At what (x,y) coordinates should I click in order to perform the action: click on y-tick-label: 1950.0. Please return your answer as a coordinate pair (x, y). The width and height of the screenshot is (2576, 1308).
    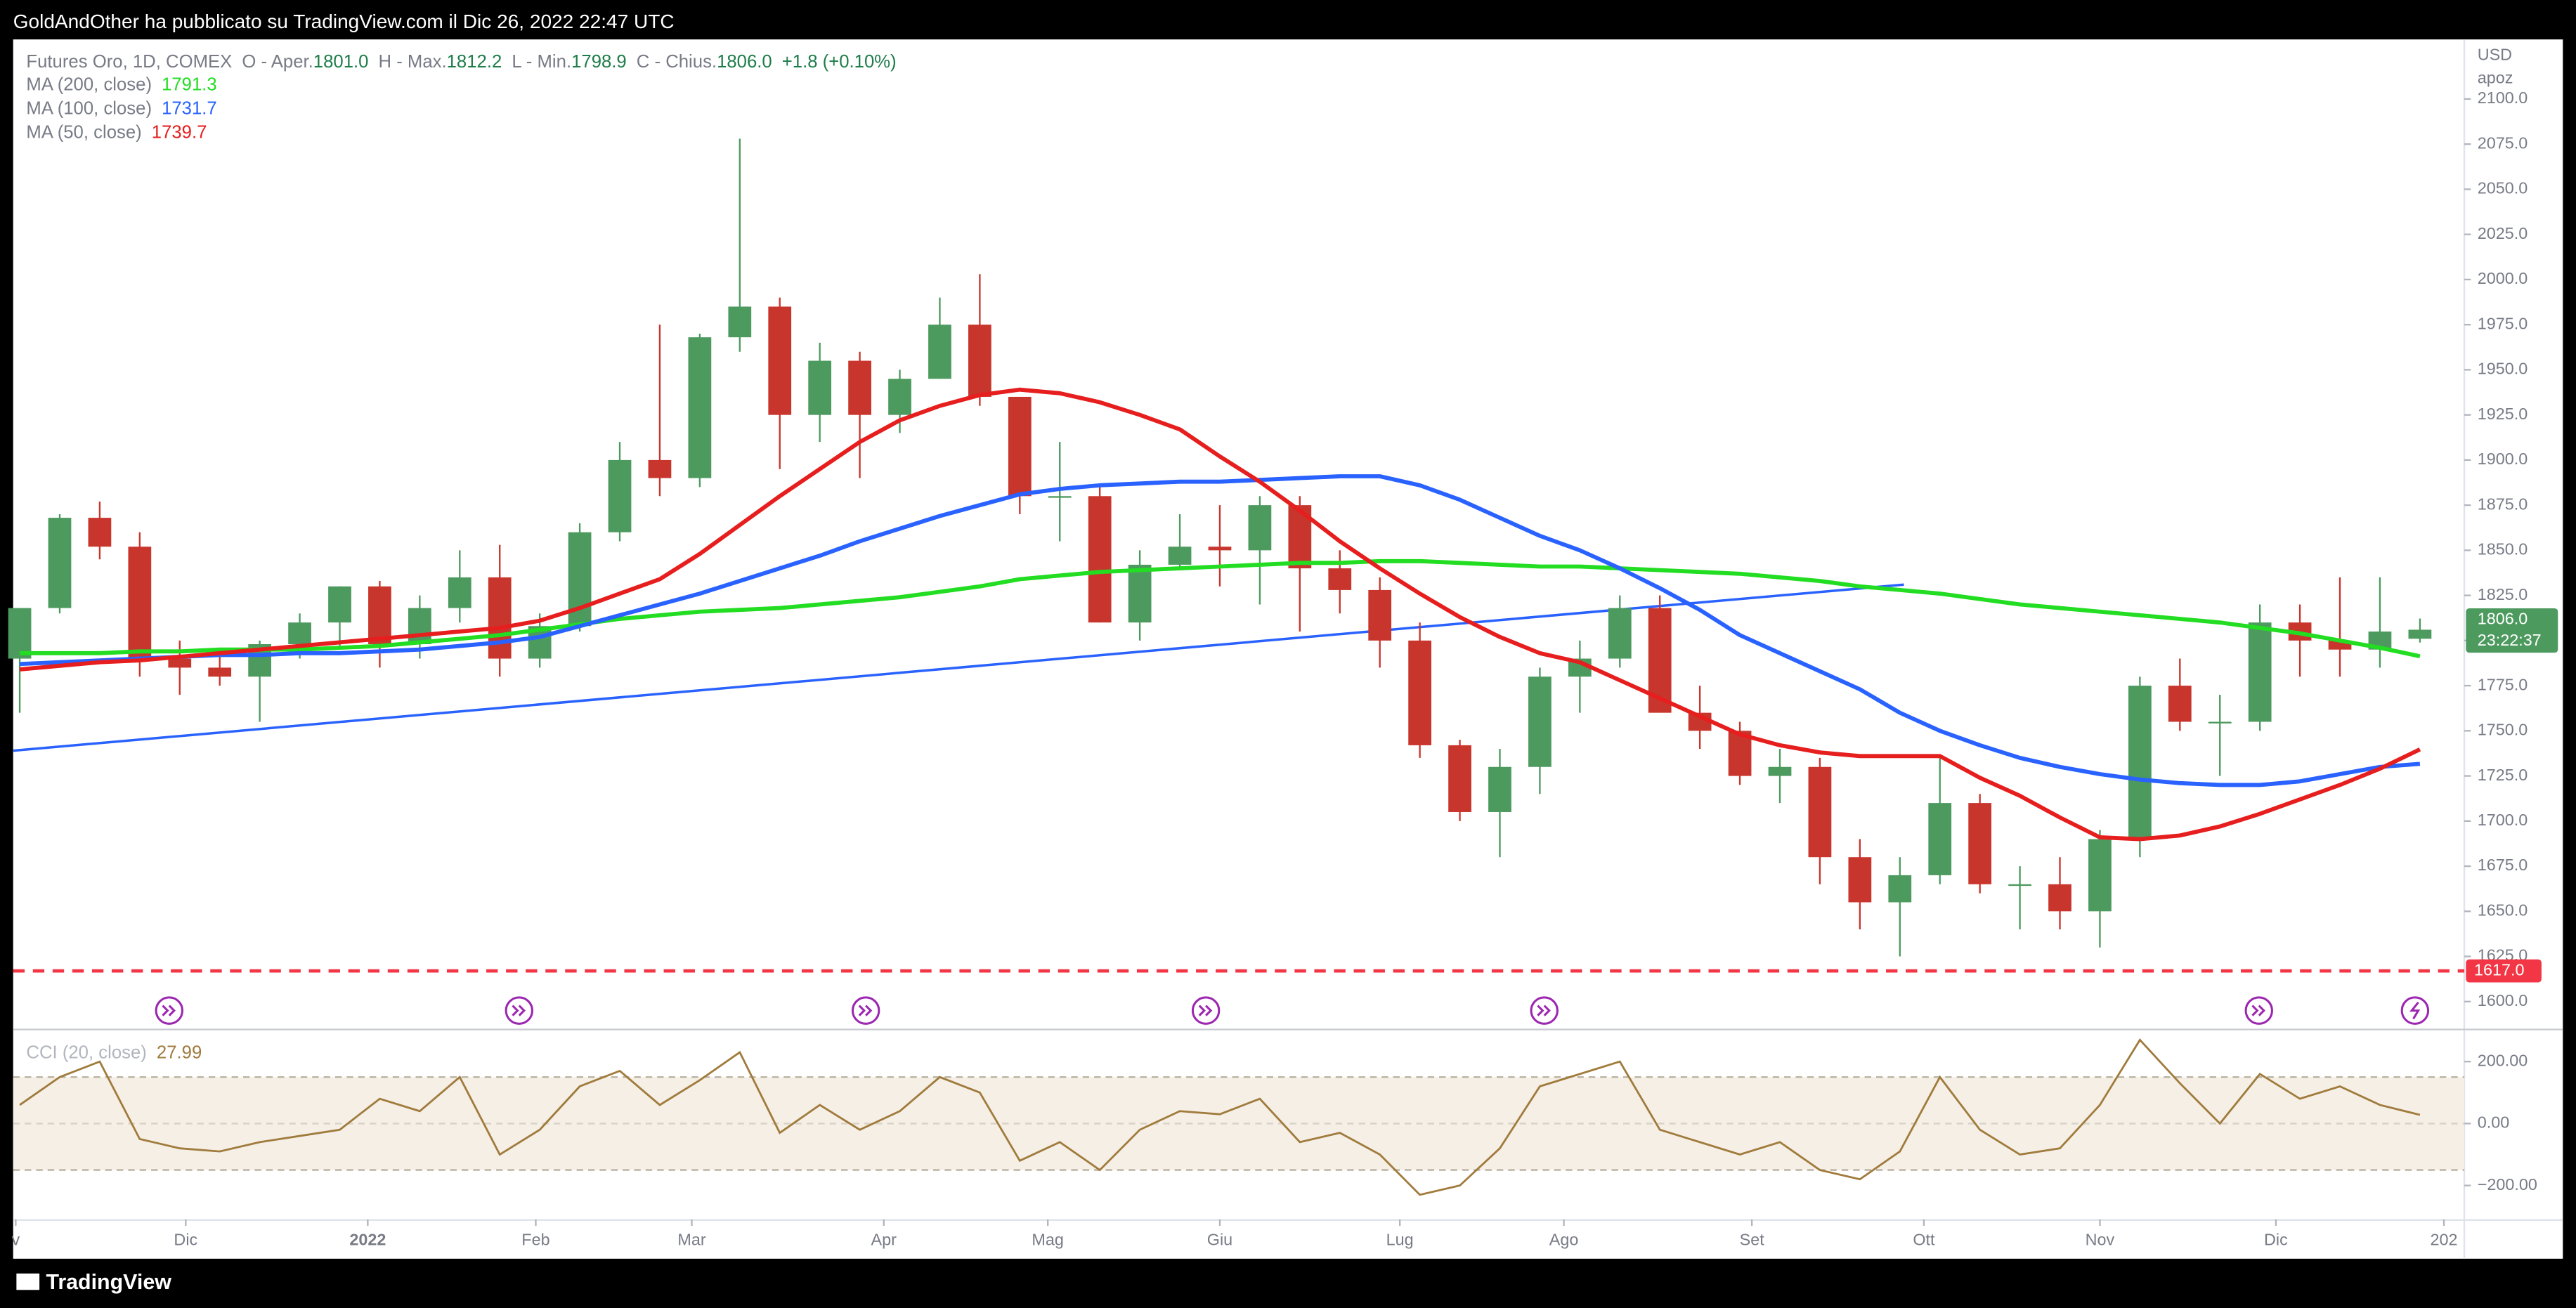
    Looking at the image, I should click on (2503, 369).